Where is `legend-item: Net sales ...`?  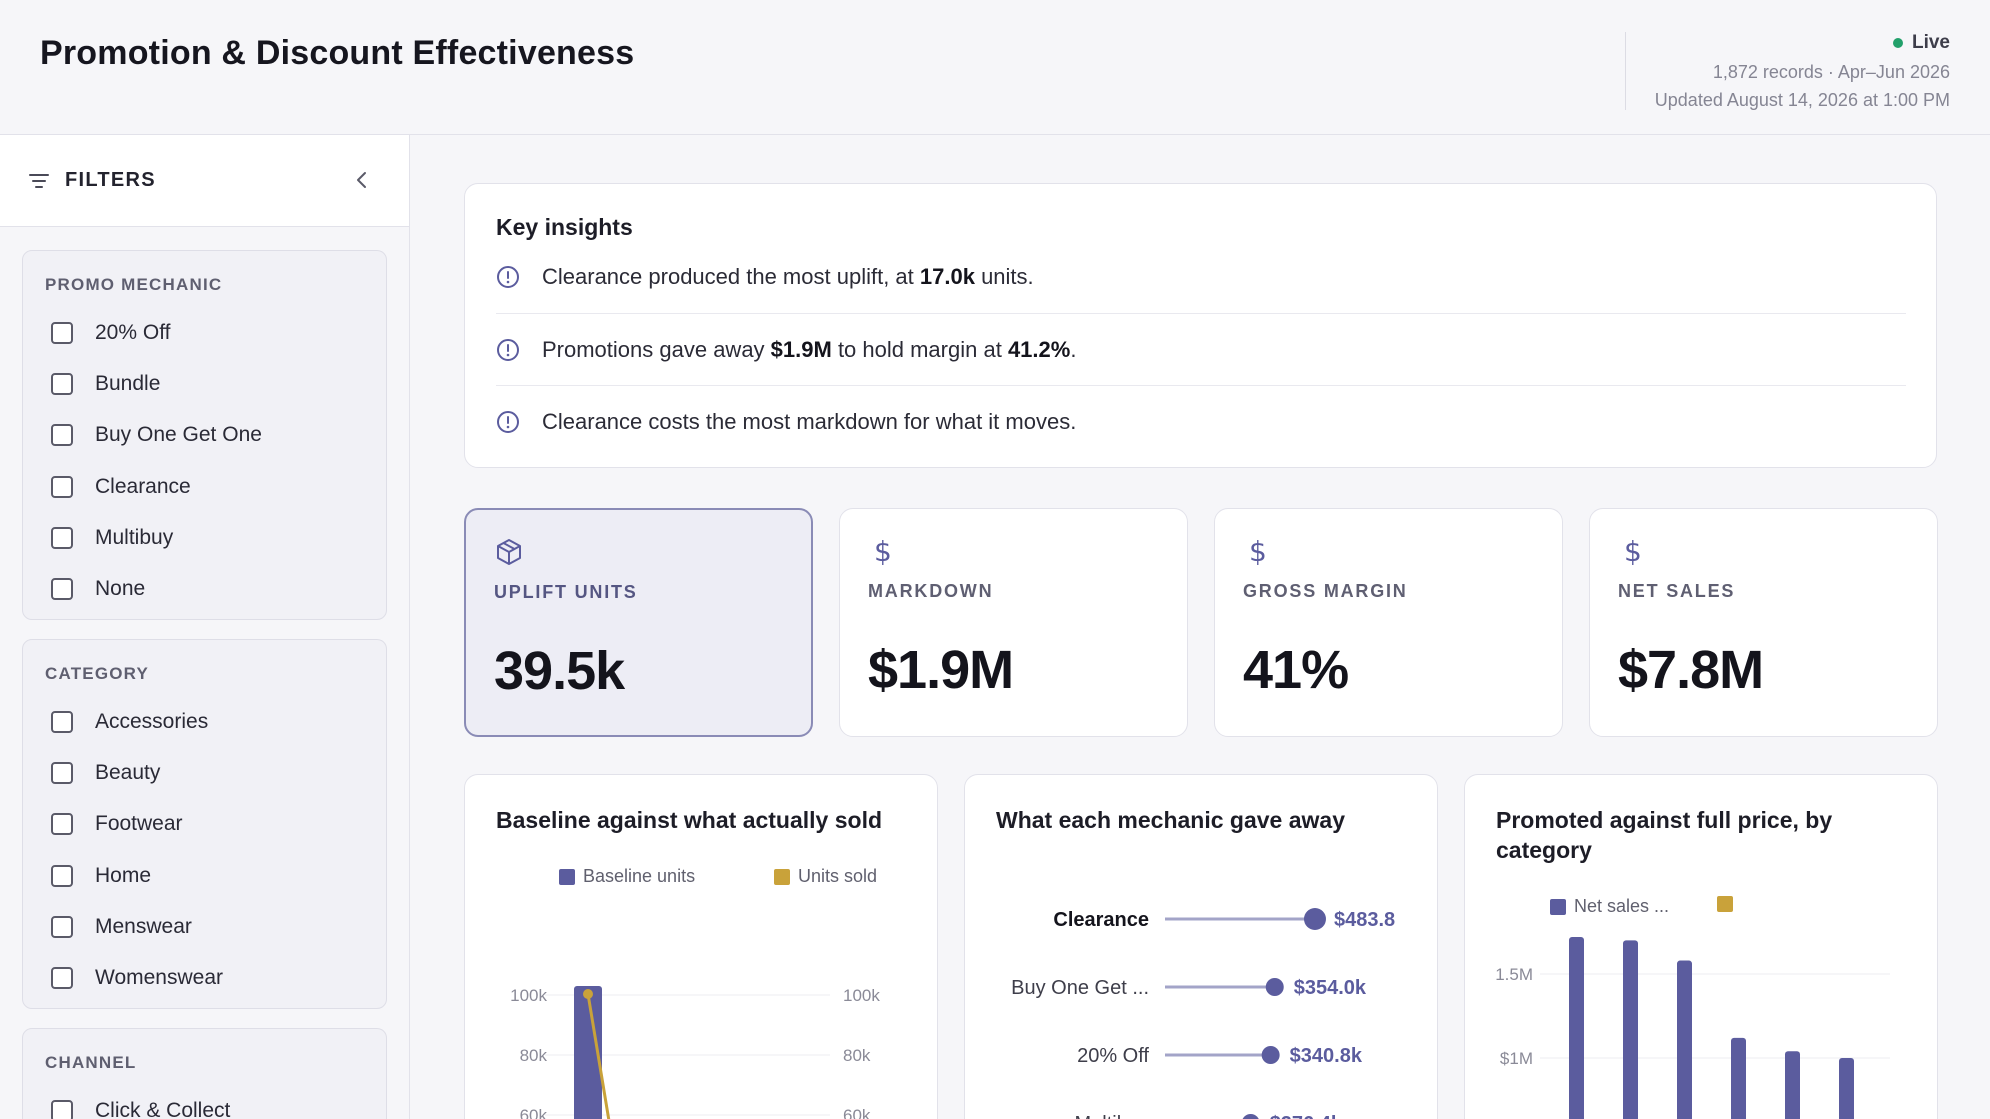 legend-item: Net sales ... is located at coordinates (1609, 906).